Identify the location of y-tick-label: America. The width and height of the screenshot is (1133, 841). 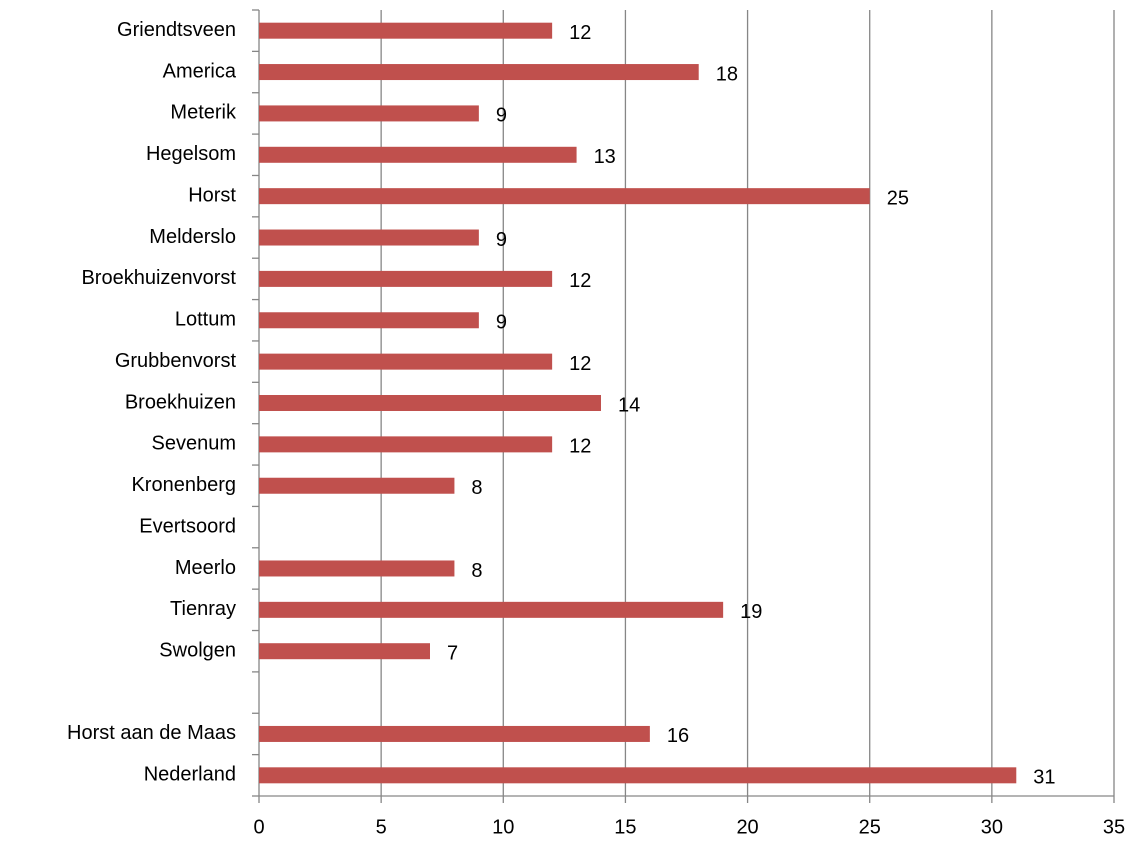
(200, 71).